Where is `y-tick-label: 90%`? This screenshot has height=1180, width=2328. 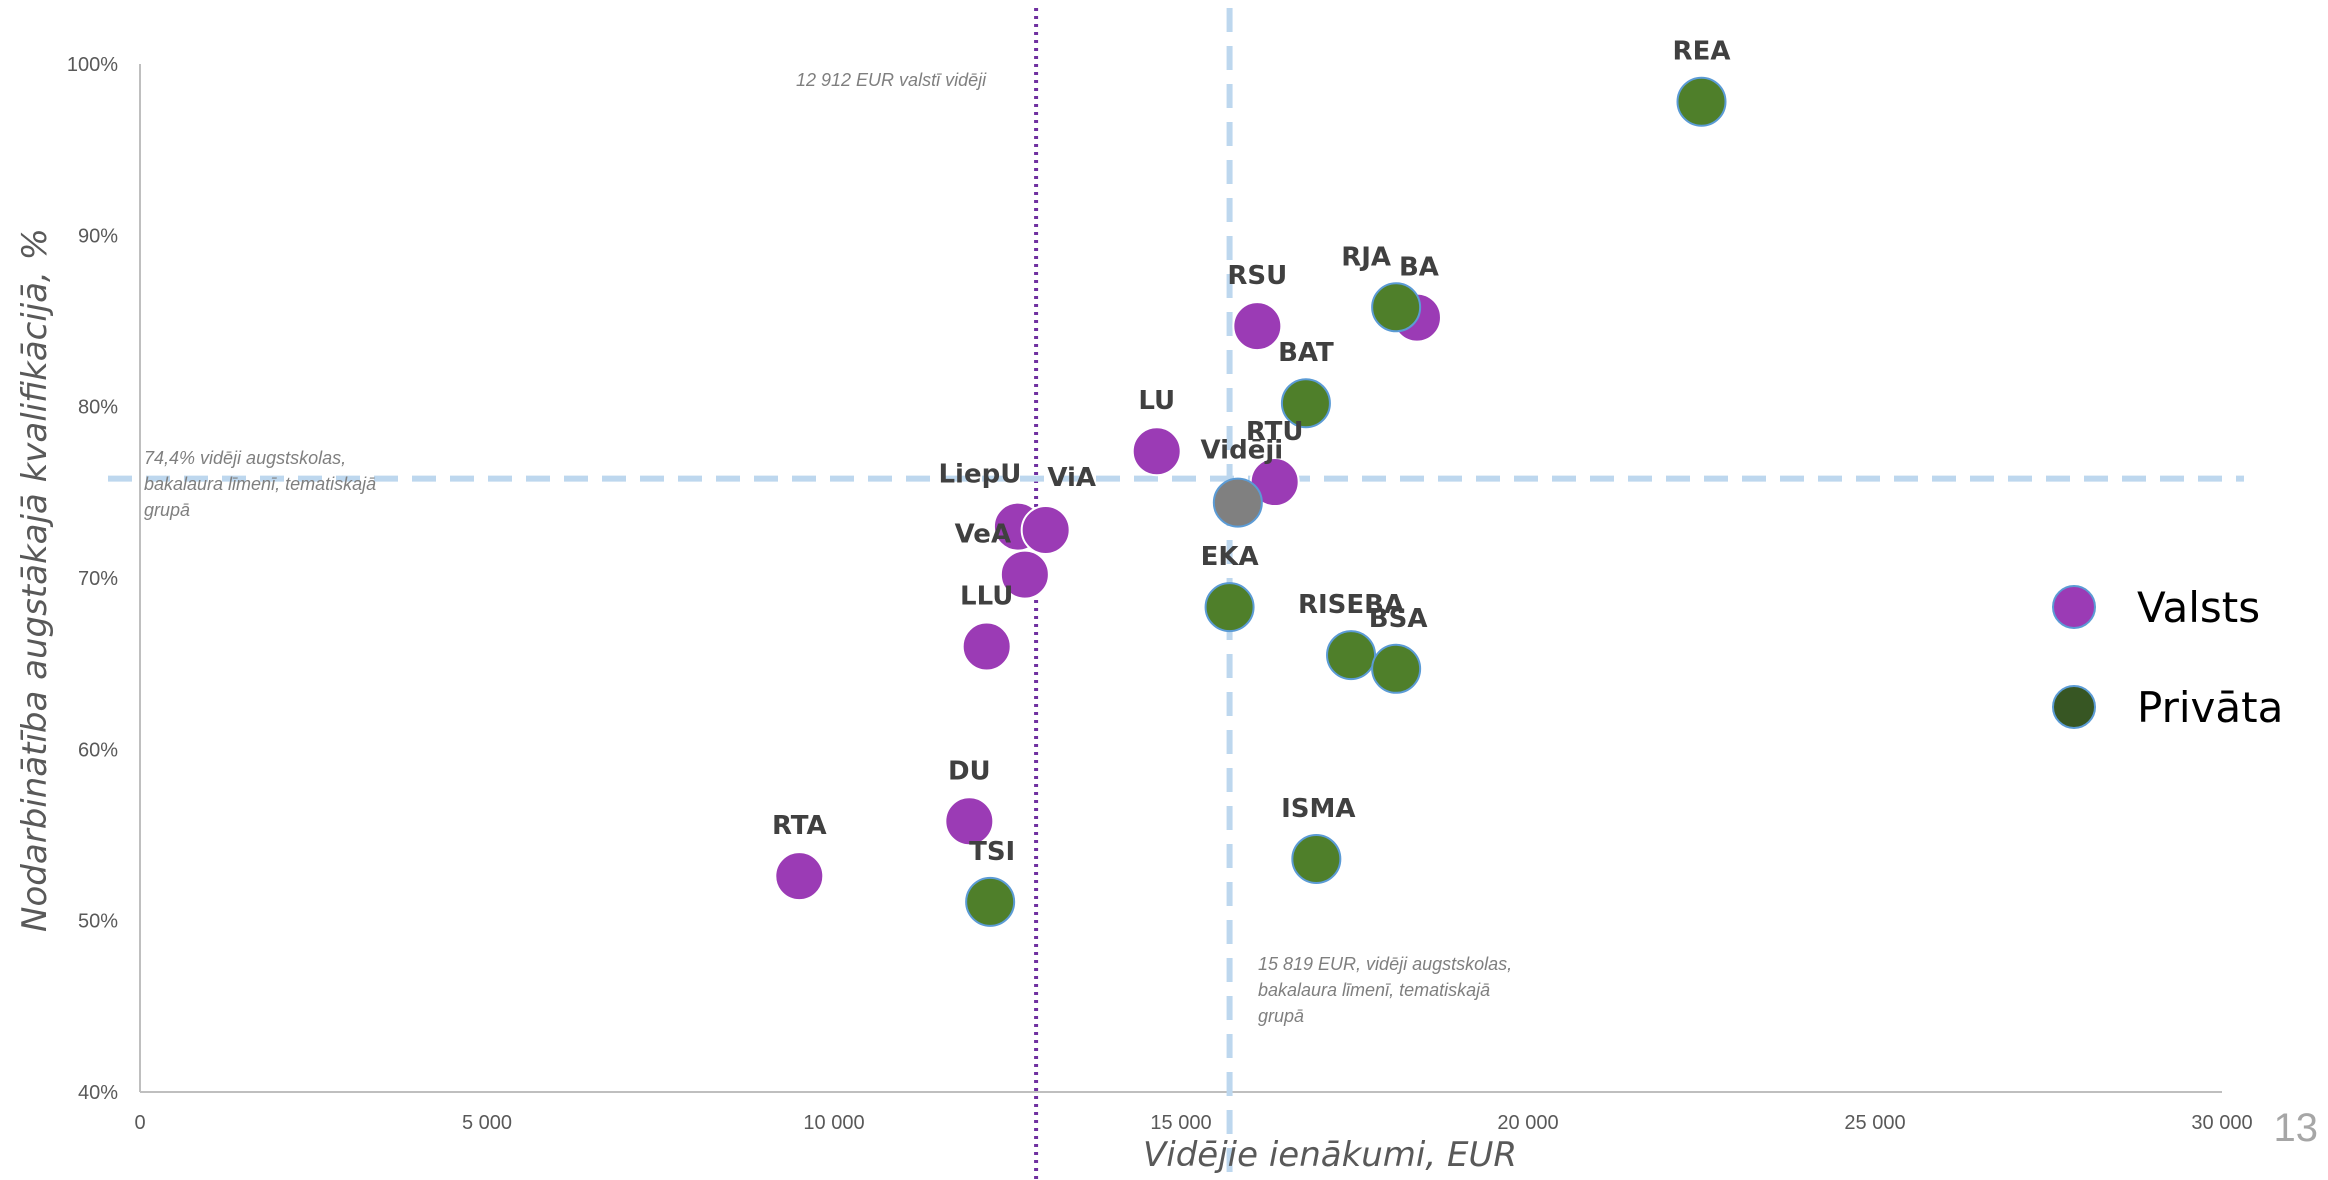 y-tick-label: 90% is located at coordinates (98, 236).